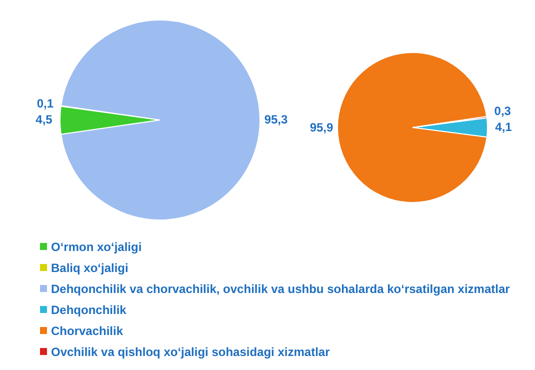 Image resolution: width=535 pixels, height=370 pixels. Describe the element at coordinates (96, 247) in the screenshot. I see `legend-label: O‘rmon xo‘jaligi` at that location.